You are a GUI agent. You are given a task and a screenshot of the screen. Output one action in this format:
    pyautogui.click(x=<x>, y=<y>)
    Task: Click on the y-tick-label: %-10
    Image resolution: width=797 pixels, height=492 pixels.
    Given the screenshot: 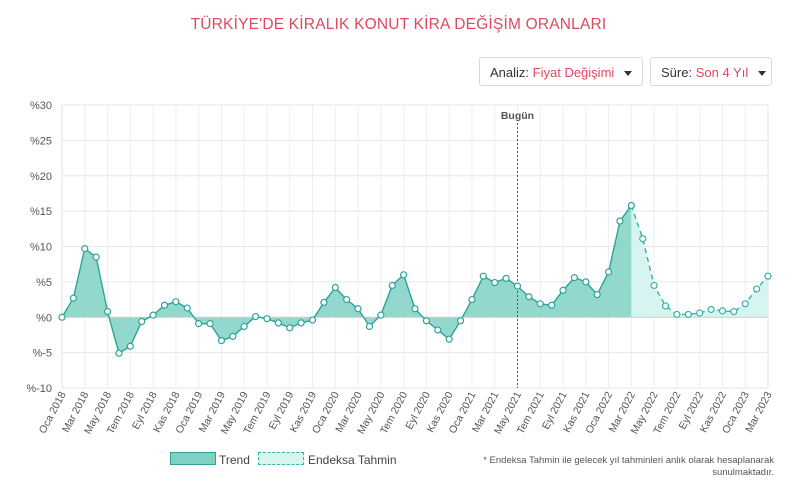 What is the action you would take?
    pyautogui.click(x=39, y=389)
    